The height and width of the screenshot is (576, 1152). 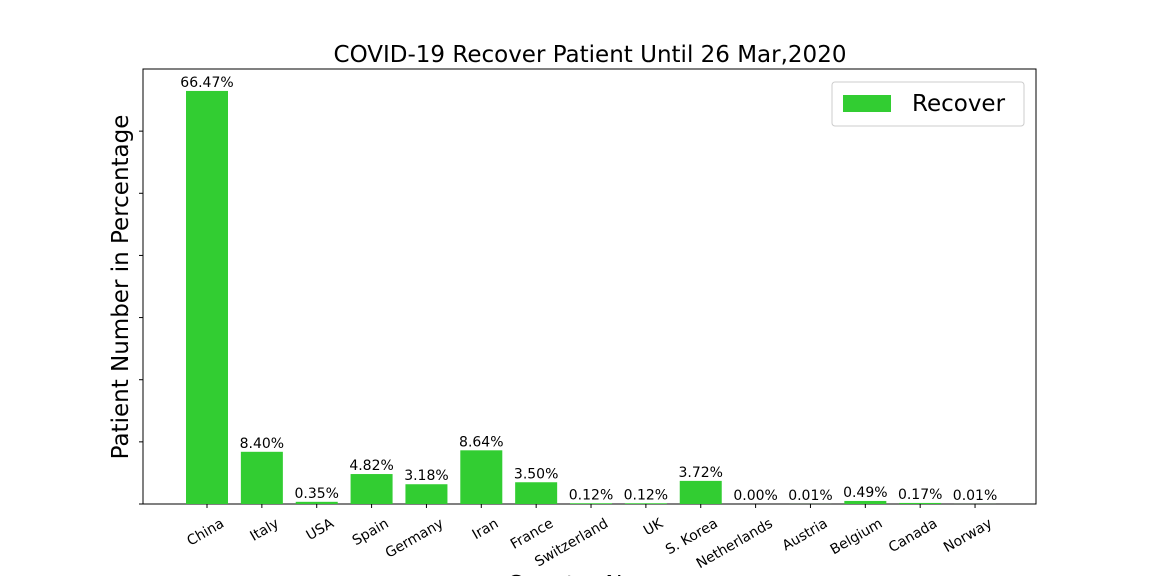 I want to click on legend-box, so click(x=928, y=104).